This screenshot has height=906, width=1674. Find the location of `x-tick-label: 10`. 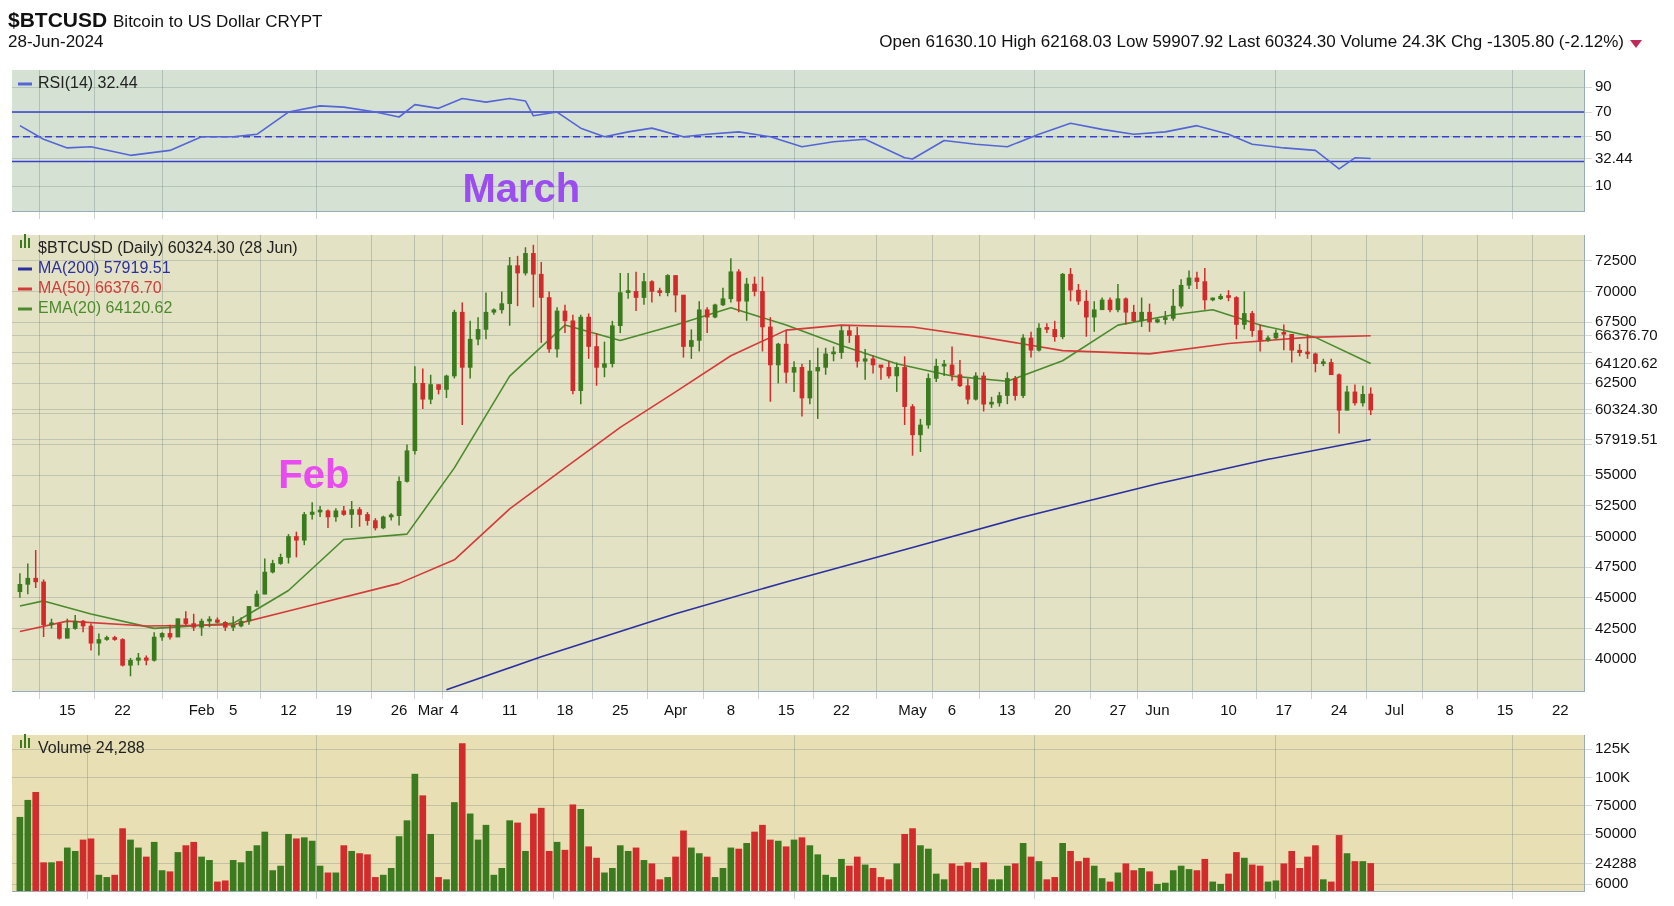

x-tick-label: 10 is located at coordinates (1228, 710).